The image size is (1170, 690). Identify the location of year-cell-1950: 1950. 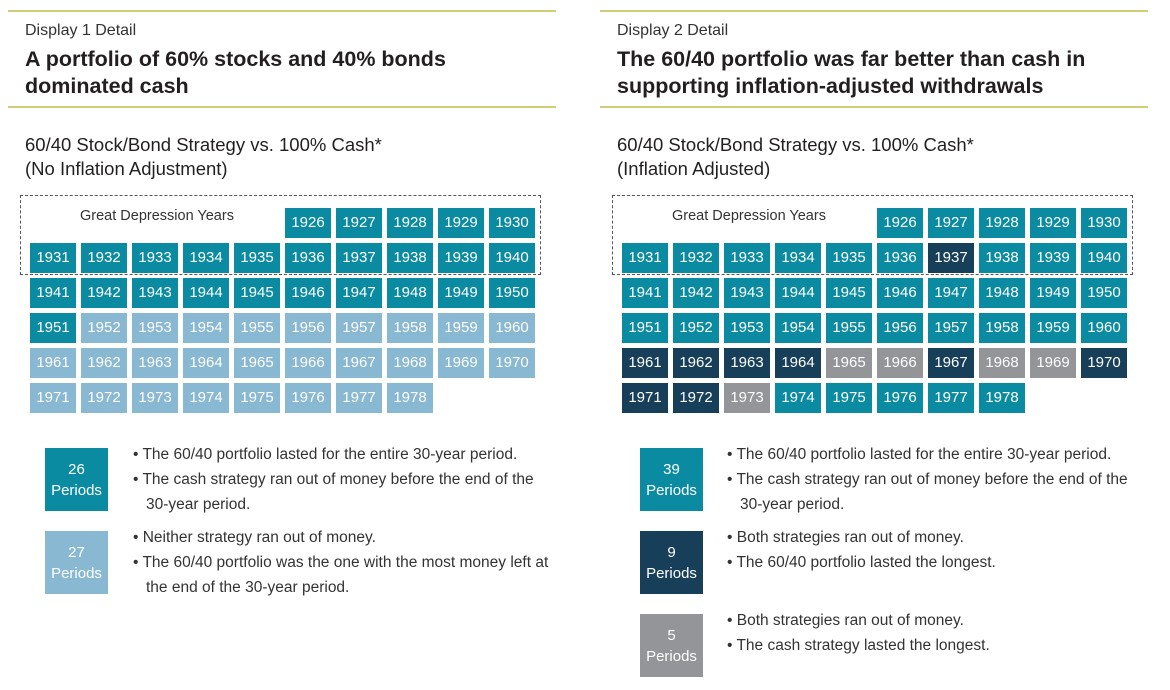
(512, 293).